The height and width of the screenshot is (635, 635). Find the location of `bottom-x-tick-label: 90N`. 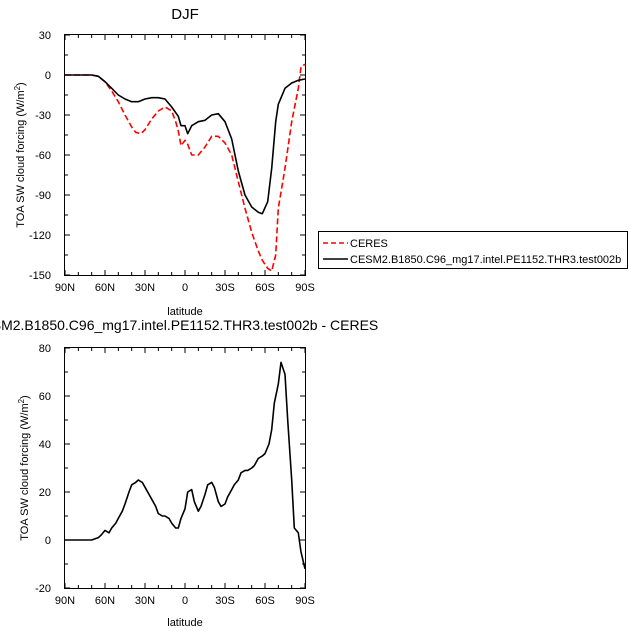

bottom-x-tick-label: 90N is located at coordinates (65, 601).